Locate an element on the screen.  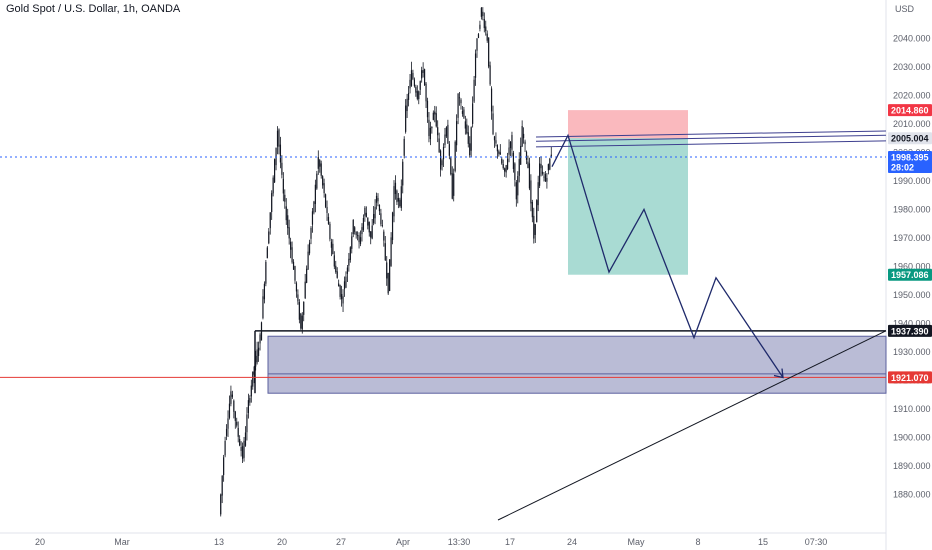
support-red-price-tag-label: 1921.070 is located at coordinates (910, 378).